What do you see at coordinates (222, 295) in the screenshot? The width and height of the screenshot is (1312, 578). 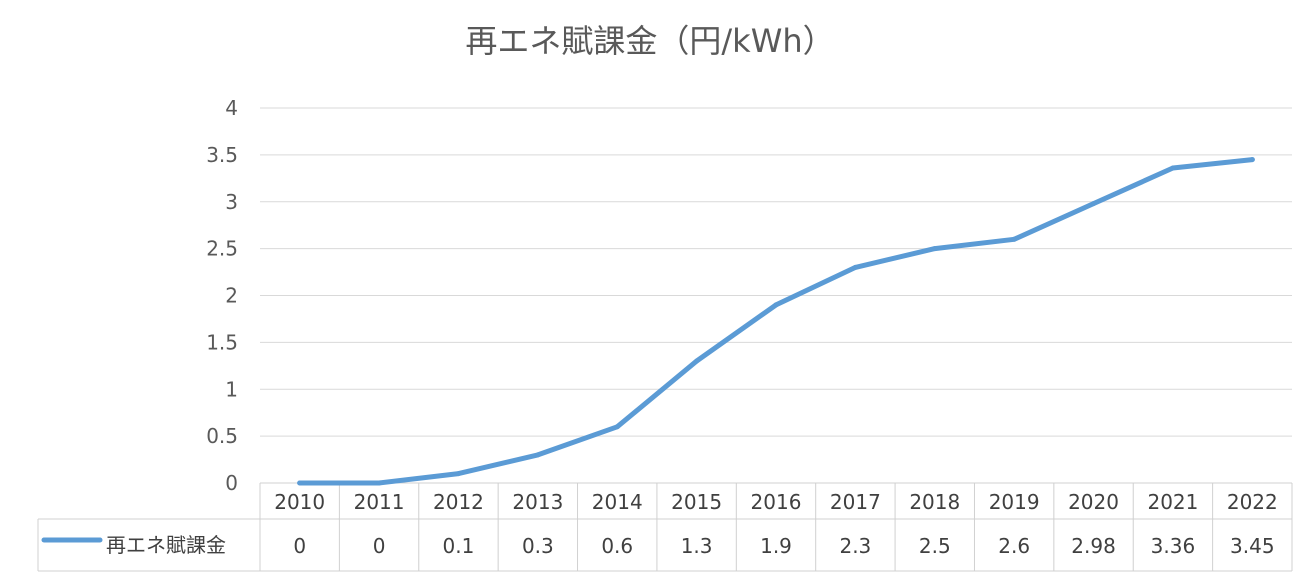 I see `y-axis-ticks: 0 0.5 1 1.5 2 2.5 3 3.5 4` at bounding box center [222, 295].